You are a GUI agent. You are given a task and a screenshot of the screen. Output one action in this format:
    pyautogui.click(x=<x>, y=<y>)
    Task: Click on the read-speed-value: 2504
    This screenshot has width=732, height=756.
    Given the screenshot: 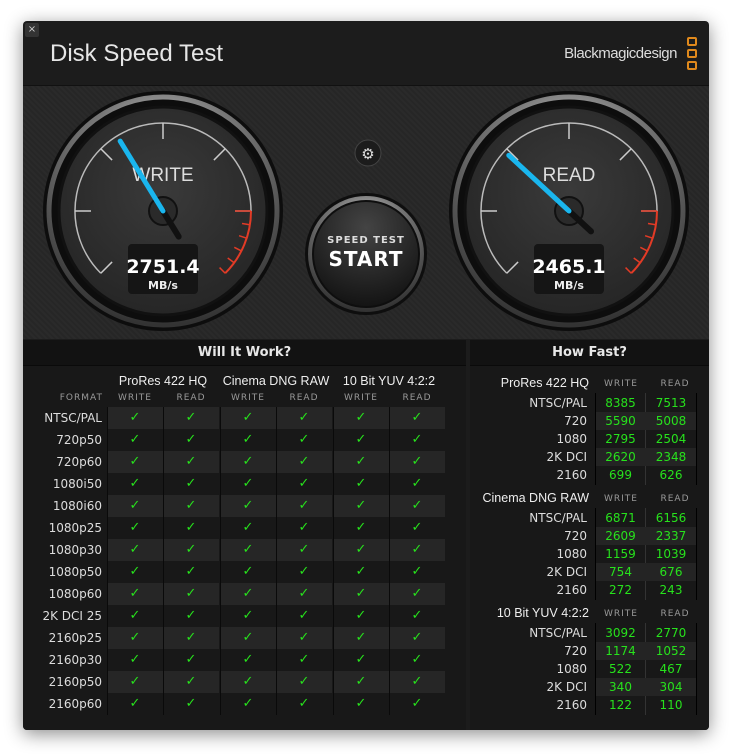 What is the action you would take?
    pyautogui.click(x=671, y=439)
    